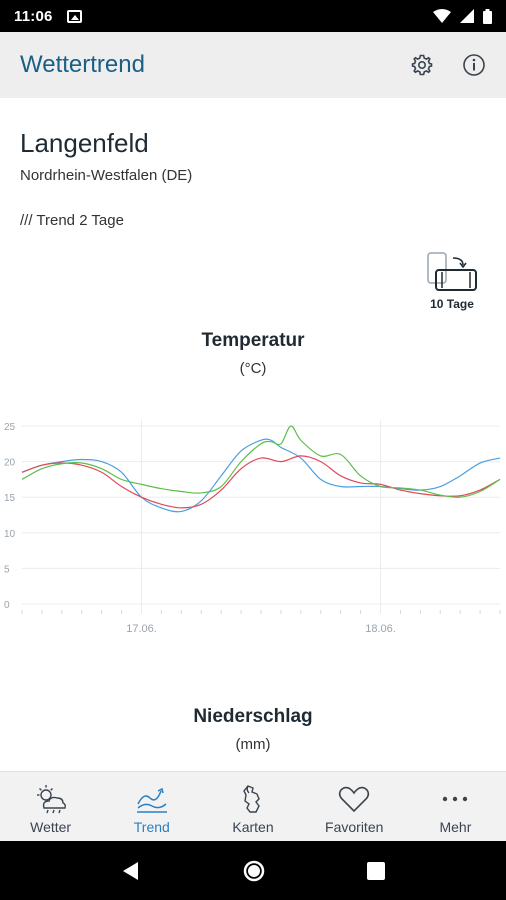 Image resolution: width=506 pixels, height=900 pixels. I want to click on ten-day-label: 10 Tage, so click(452, 304).